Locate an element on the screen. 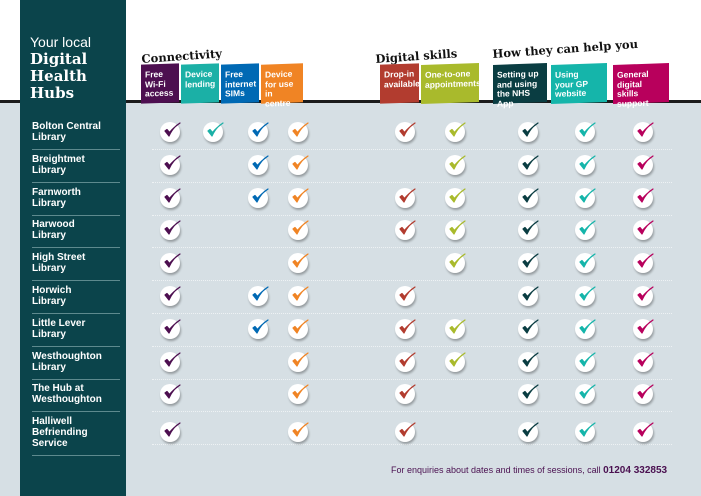 The height and width of the screenshot is (496, 701). column-header-line: lending is located at coordinates (200, 83).